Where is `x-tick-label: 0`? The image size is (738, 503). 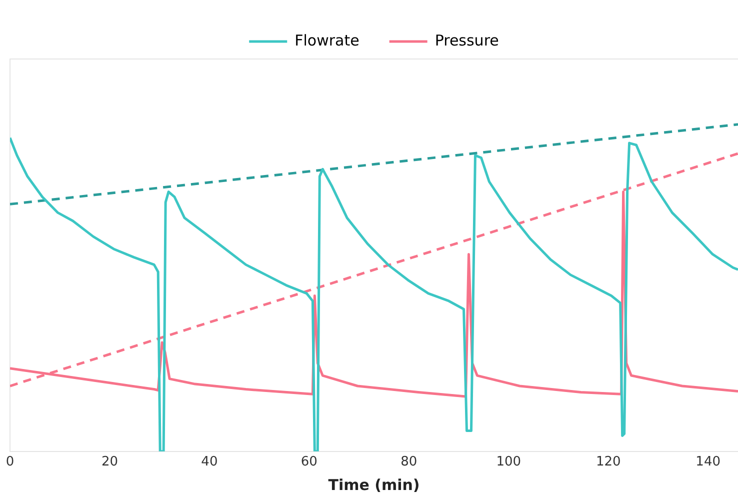
x-tick-label: 0 is located at coordinates (10, 462).